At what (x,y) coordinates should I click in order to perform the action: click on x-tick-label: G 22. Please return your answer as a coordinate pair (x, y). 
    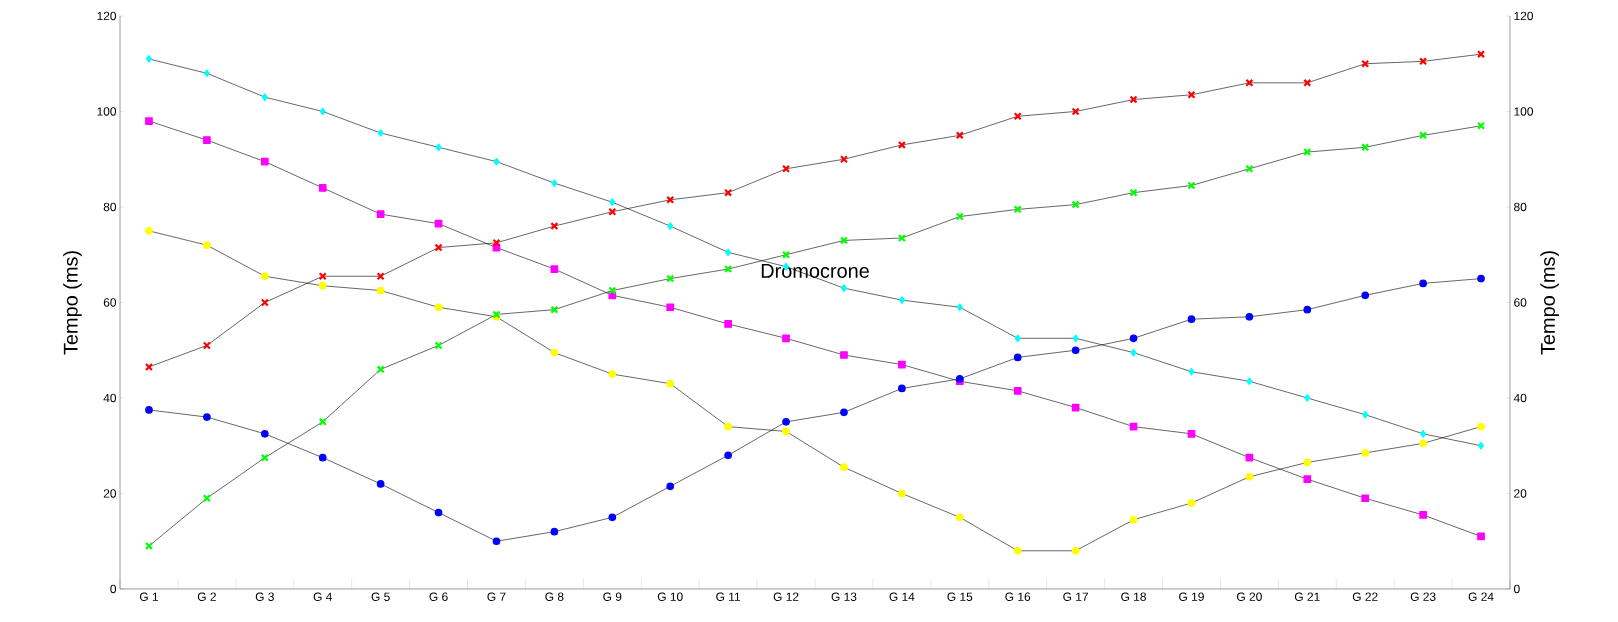
    Looking at the image, I should click on (1365, 596).